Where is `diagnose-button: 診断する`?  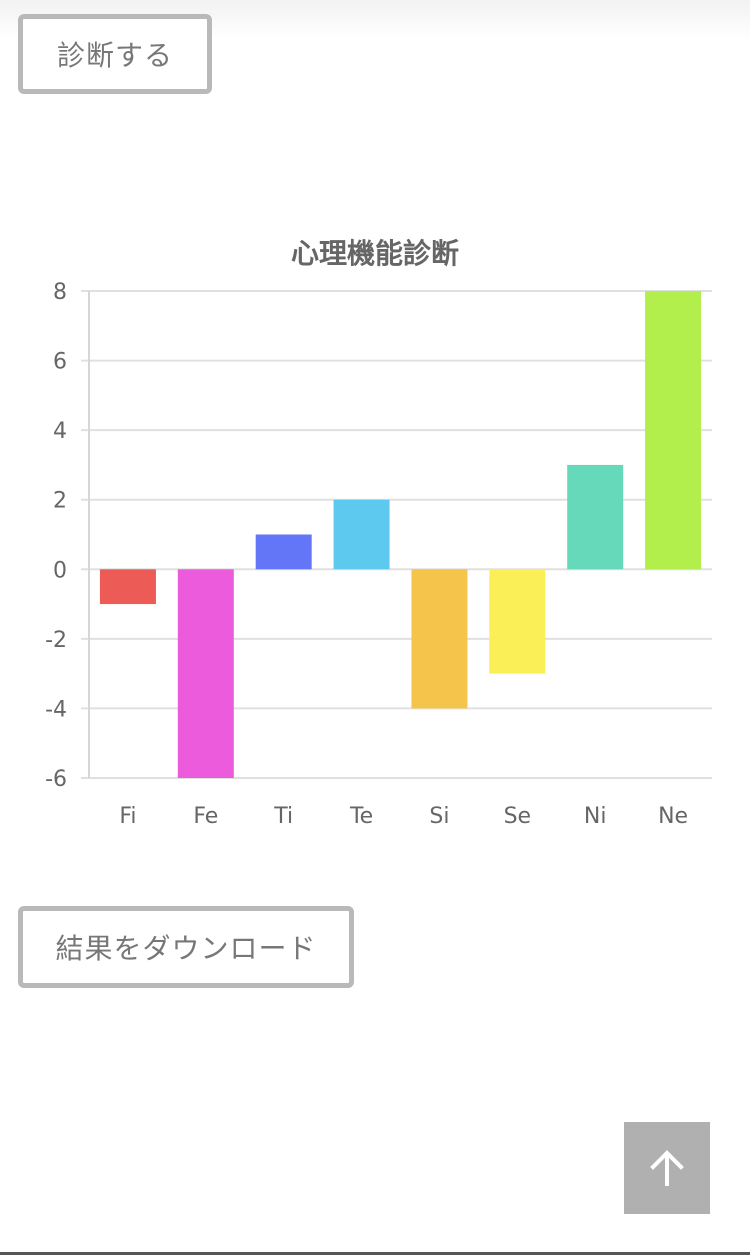 diagnose-button: 診断する is located at coordinates (115, 54).